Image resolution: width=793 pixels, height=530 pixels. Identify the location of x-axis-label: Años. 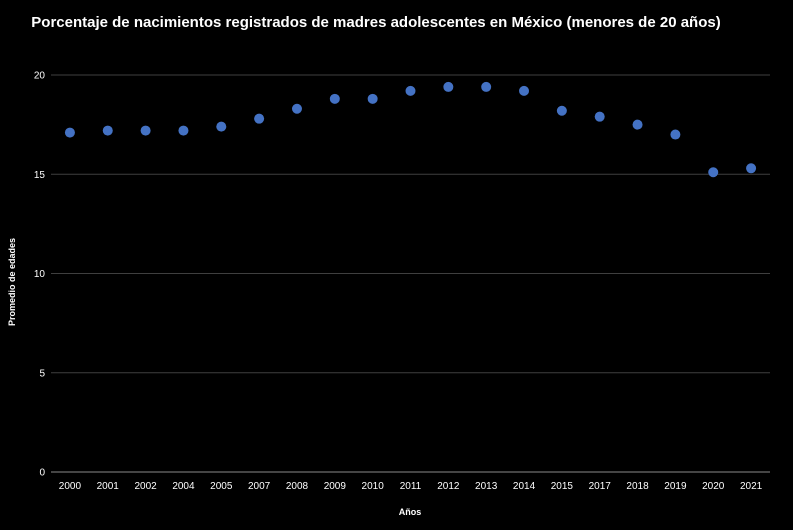
(410, 512).